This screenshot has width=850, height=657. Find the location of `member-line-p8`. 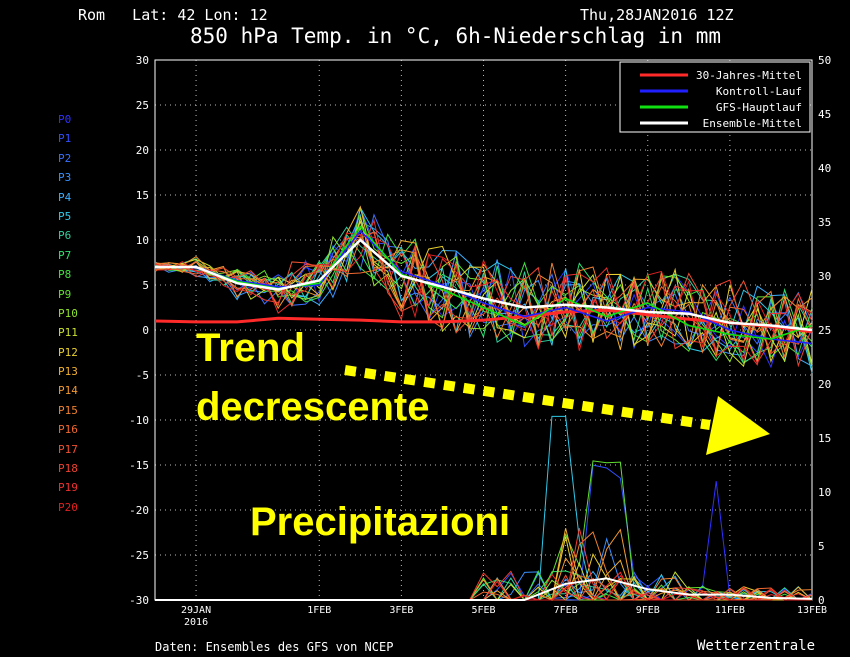

member-line-p8 is located at coordinates (483, 295).